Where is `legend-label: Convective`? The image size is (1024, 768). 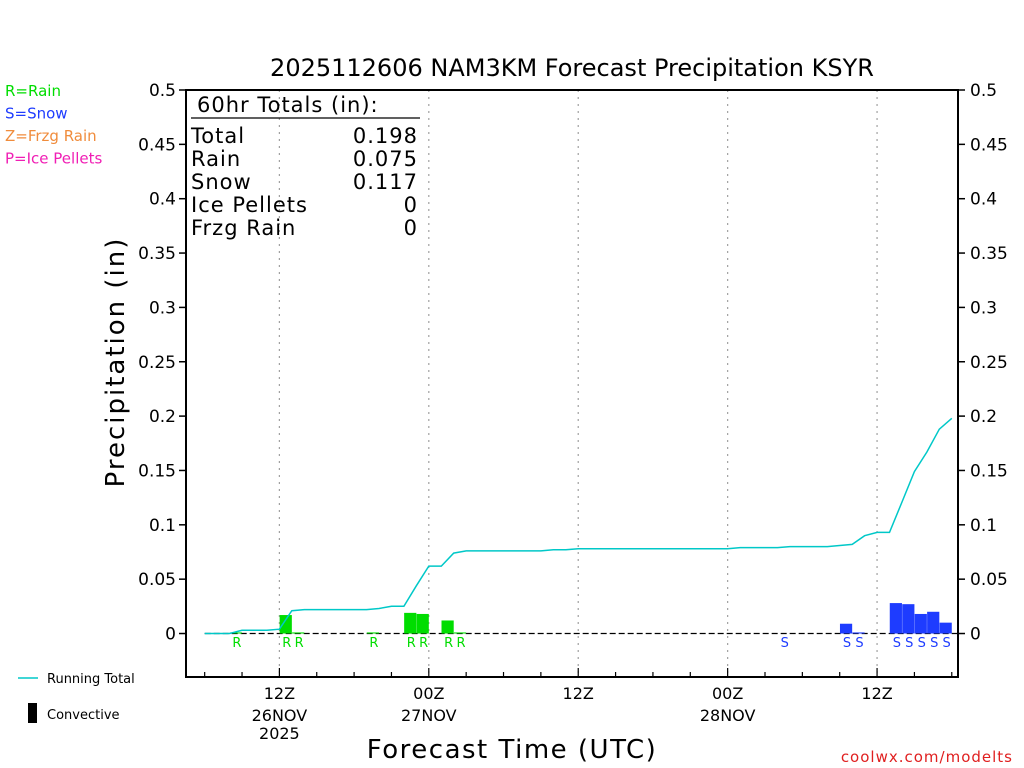
legend-label: Convective is located at coordinates (83, 715).